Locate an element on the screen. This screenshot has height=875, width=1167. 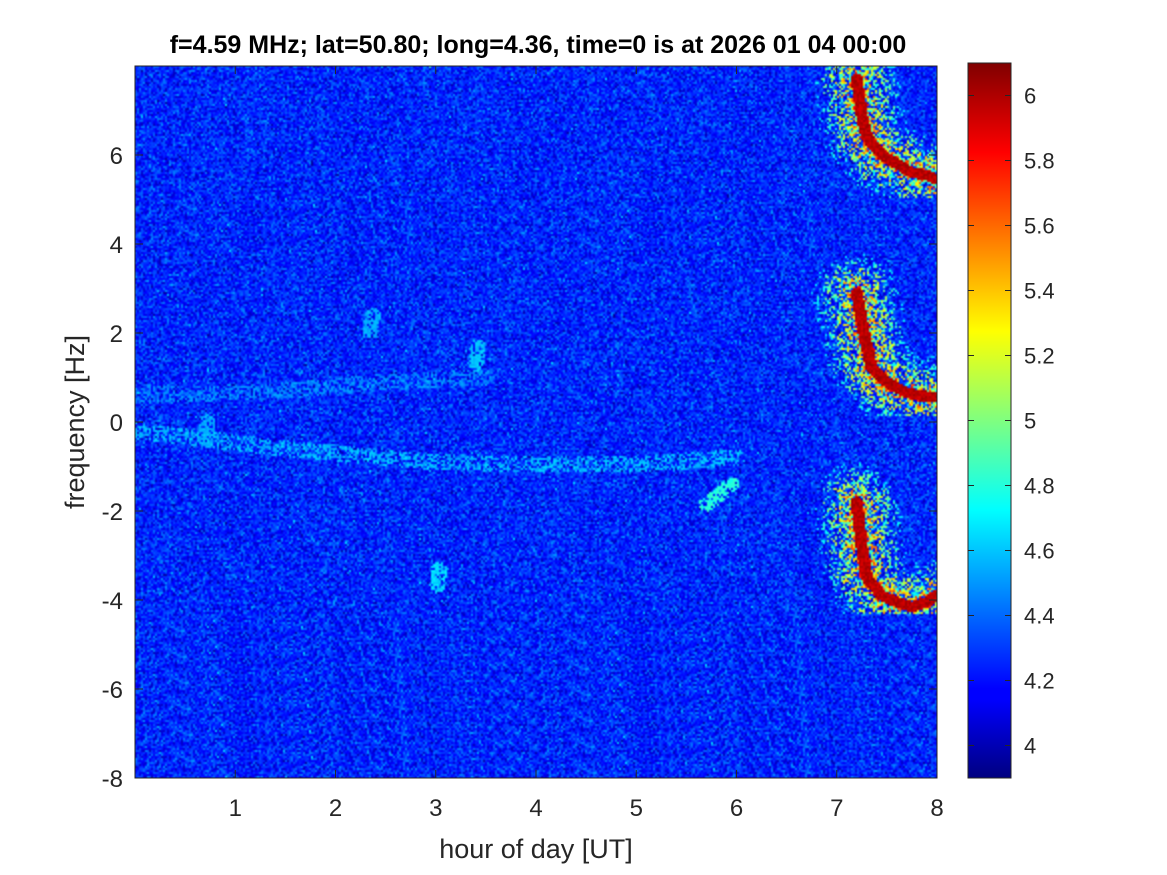
x-tick-label: 2 is located at coordinates (335, 808).